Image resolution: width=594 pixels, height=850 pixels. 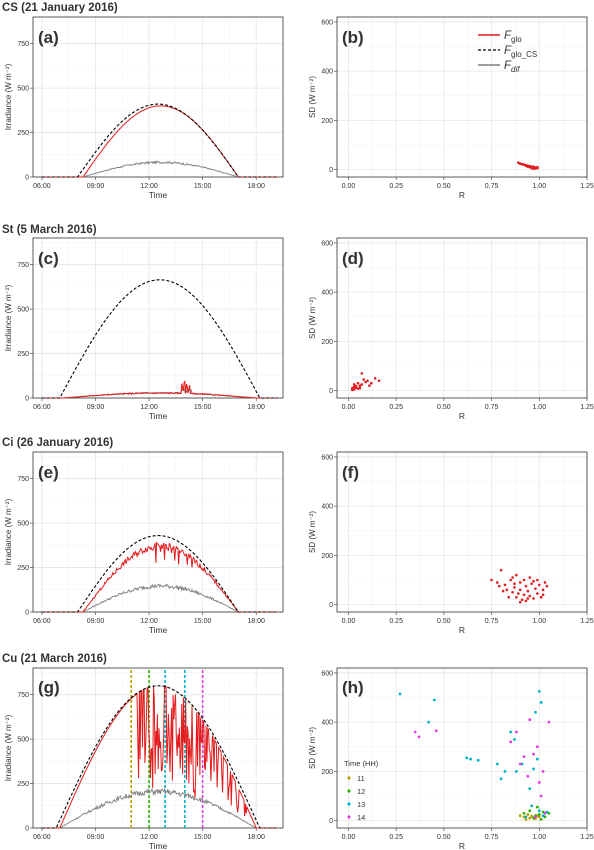 I want to click on panel-e-xtick-label: 15:00, so click(x=203, y=621).